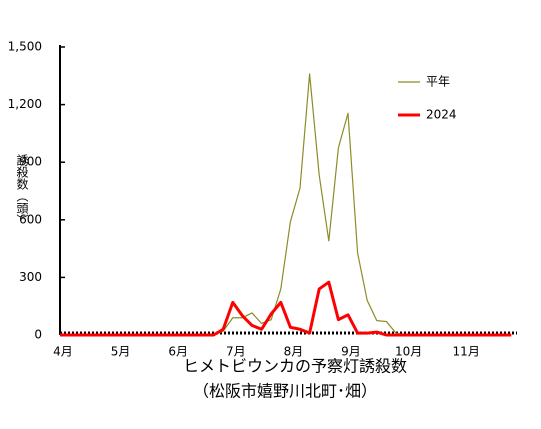 This screenshot has width=541, height=429. Describe the element at coordinates (25, 104) in the screenshot. I see `y-tick-label: 1,200` at that location.